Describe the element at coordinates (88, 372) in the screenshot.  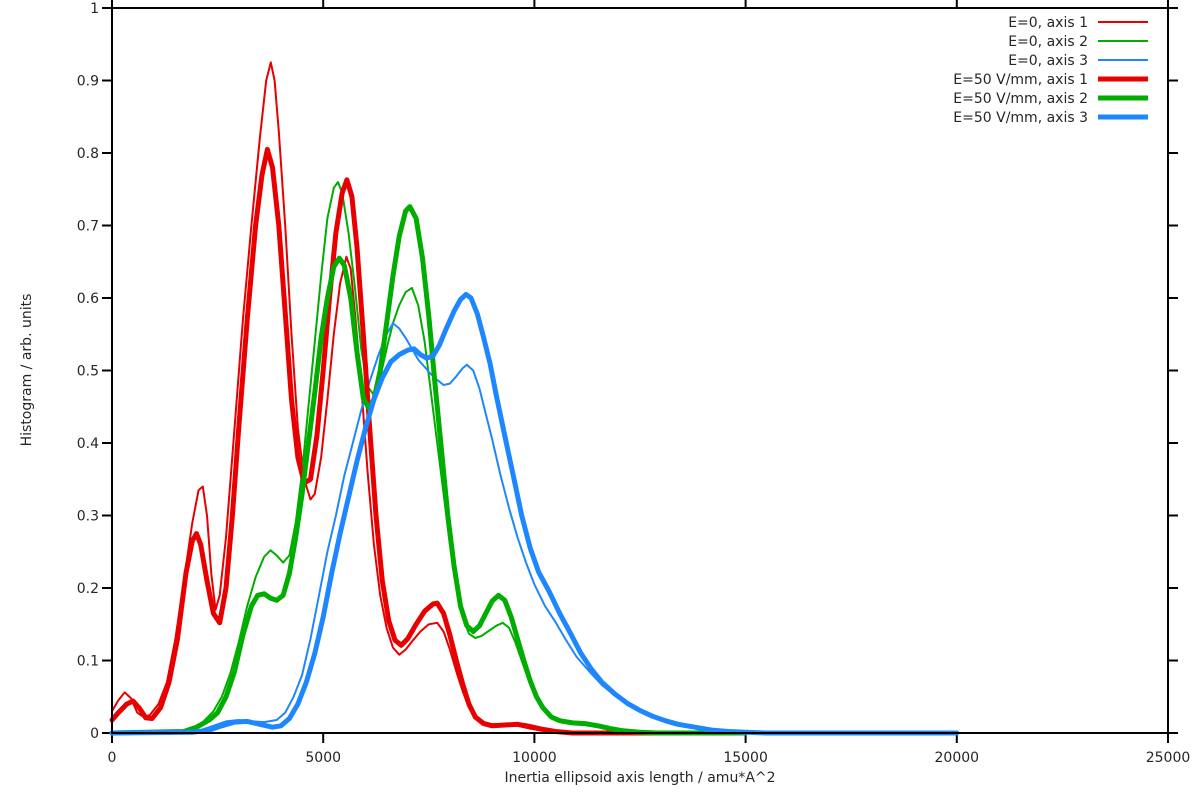
I see `y-tick-label: 0.5` at that location.